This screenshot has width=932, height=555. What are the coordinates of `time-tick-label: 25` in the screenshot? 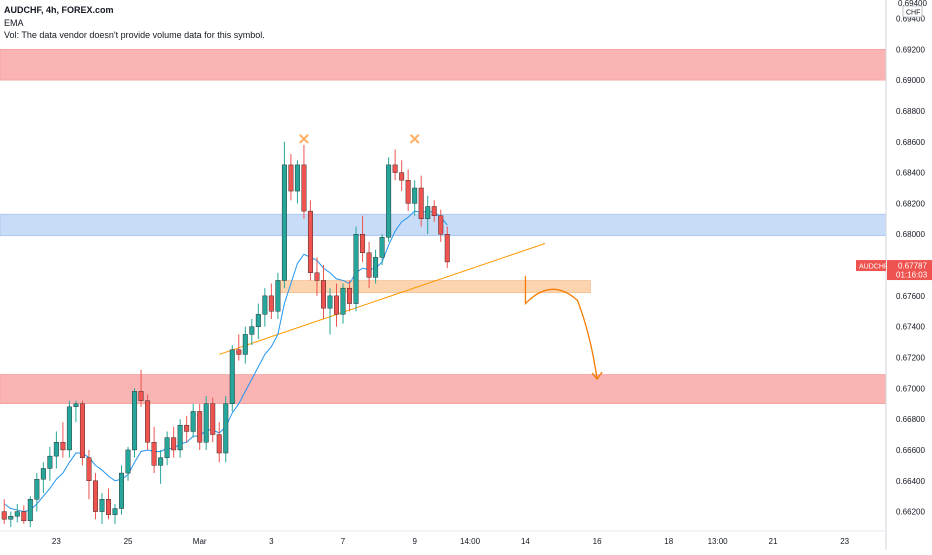 It's located at (128, 541).